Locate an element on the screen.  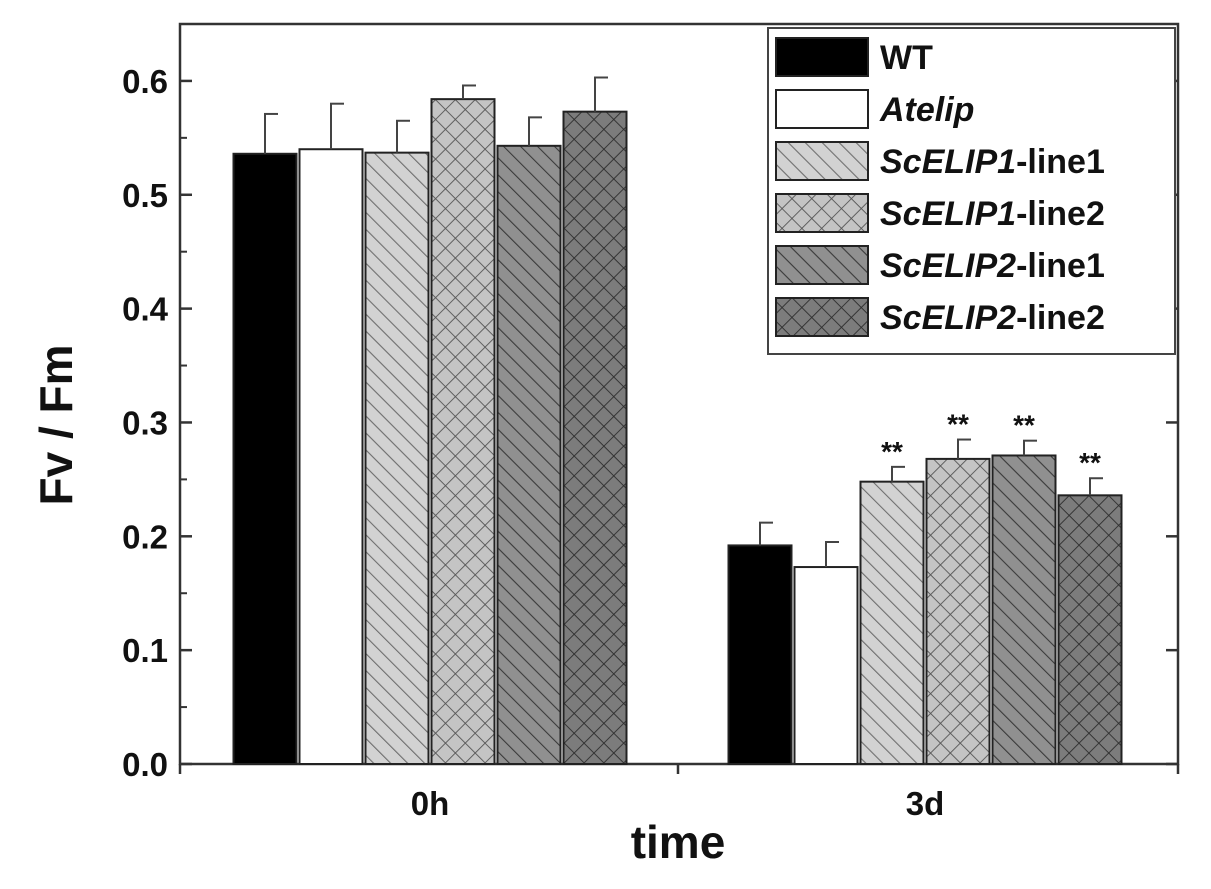
y-tick-label: 0.1 is located at coordinates (145, 650).